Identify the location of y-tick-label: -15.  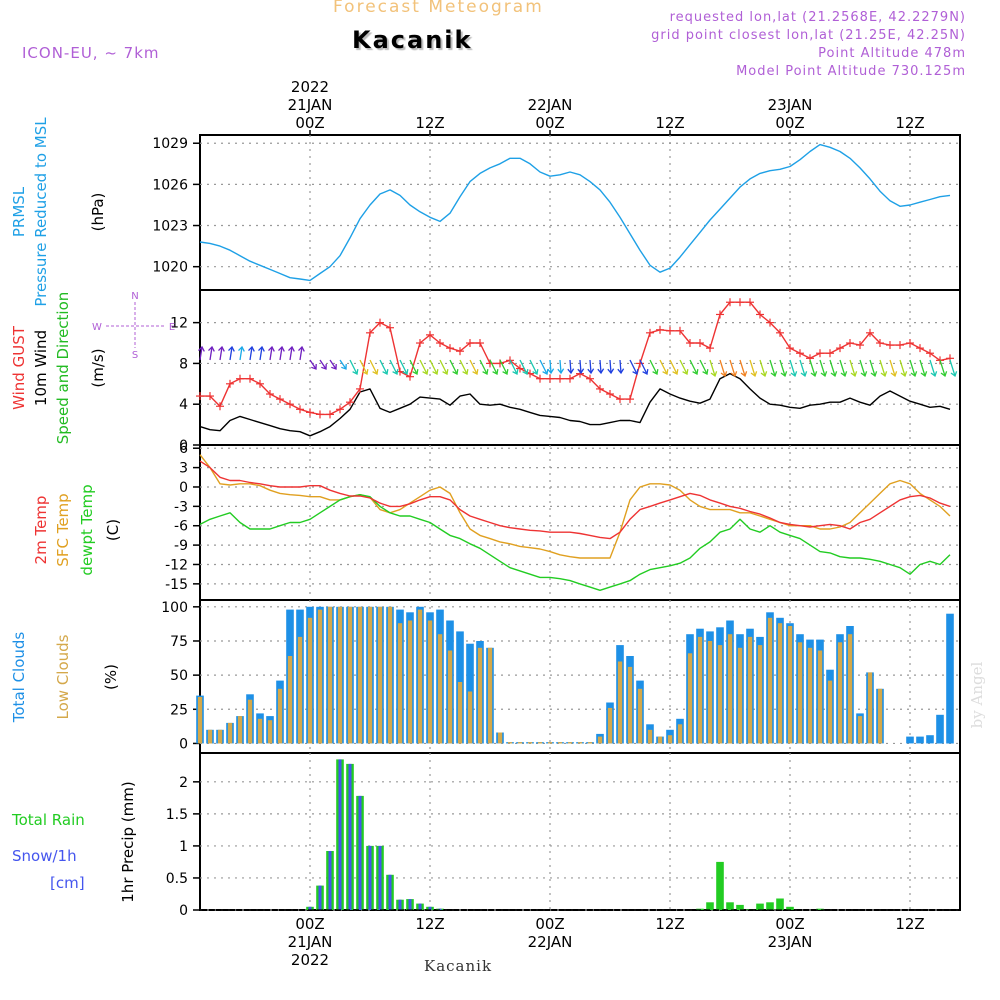
(176, 585).